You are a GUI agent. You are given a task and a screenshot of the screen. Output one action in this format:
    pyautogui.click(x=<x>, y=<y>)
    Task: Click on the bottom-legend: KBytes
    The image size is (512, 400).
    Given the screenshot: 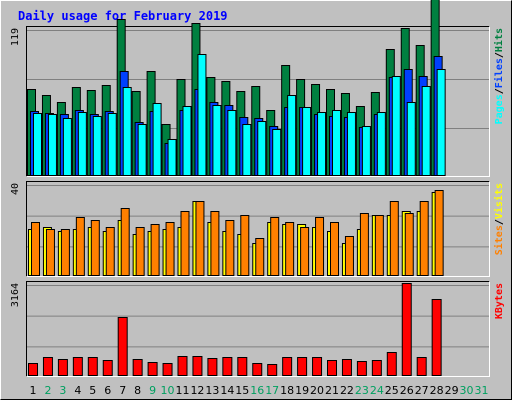 What is the action you would take?
    pyautogui.click(x=499, y=301)
    